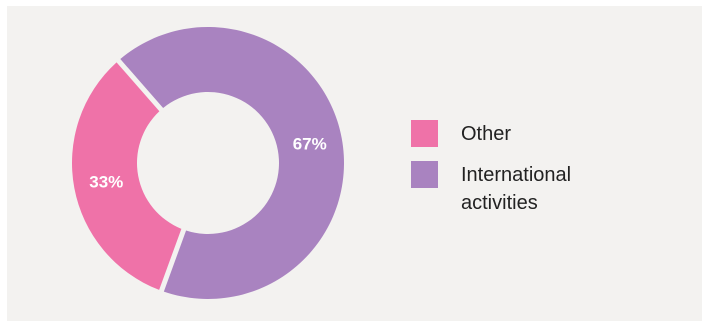 This screenshot has width=710, height=327. I want to click on legend-label-international-activities: International activities, so click(516, 189).